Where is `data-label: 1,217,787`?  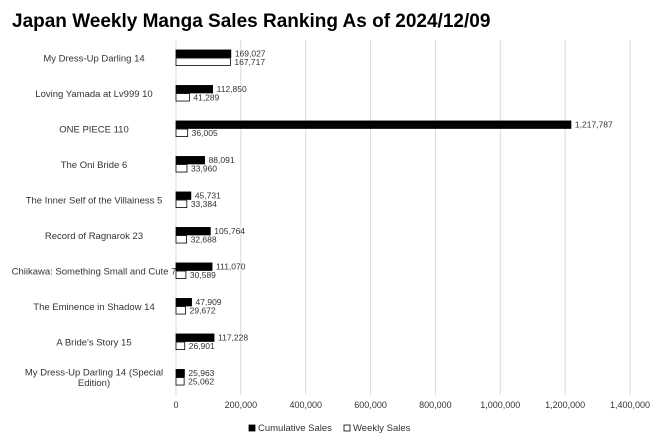 data-label: 1,217,787 is located at coordinates (594, 125).